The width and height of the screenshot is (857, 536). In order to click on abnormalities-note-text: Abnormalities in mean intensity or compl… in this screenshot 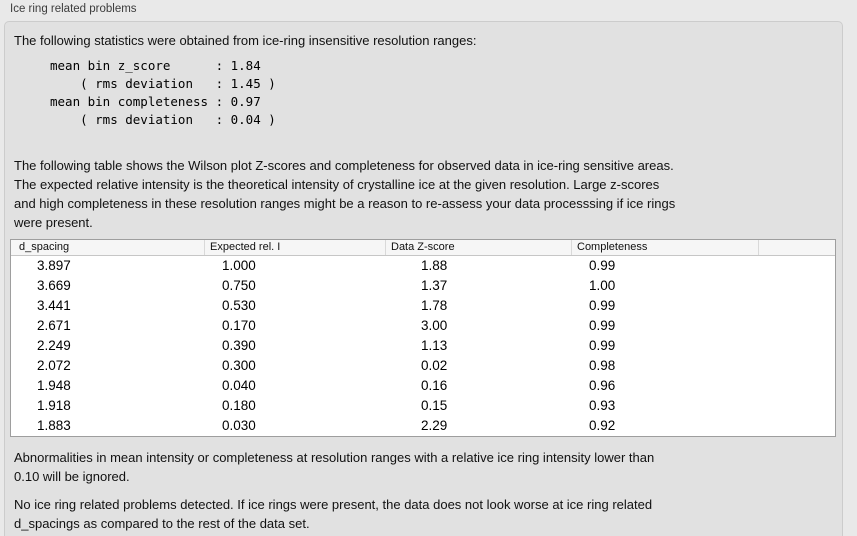, I will do `click(334, 467)`.